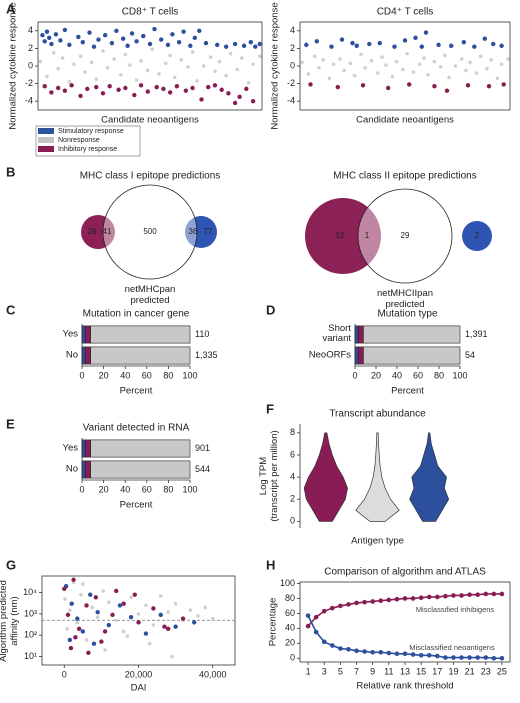 The width and height of the screenshot is (520, 703). Describe the element at coordinates (404, 176) in the screenshot. I see `chart-title: MHC class II epitope predictions` at that location.